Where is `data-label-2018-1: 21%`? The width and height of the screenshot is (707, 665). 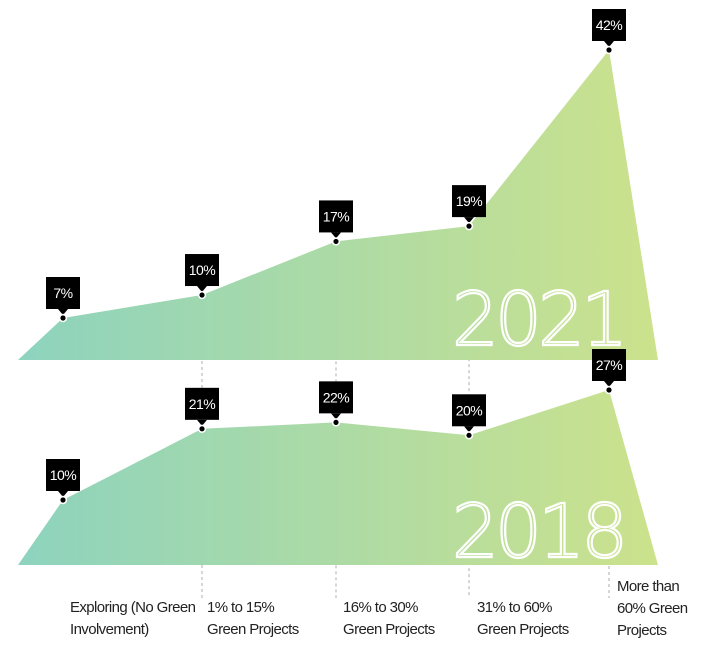
data-label-2018-1: 21% is located at coordinates (202, 410).